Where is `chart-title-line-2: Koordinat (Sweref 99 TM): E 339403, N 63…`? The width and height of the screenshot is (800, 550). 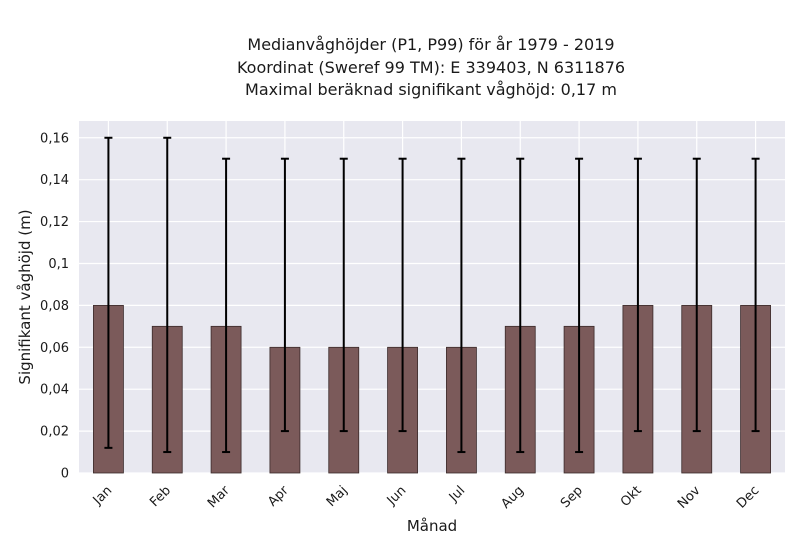
chart-title-line-2: Koordinat (Sweref 99 TM): E 339403, N 63… is located at coordinates (431, 67).